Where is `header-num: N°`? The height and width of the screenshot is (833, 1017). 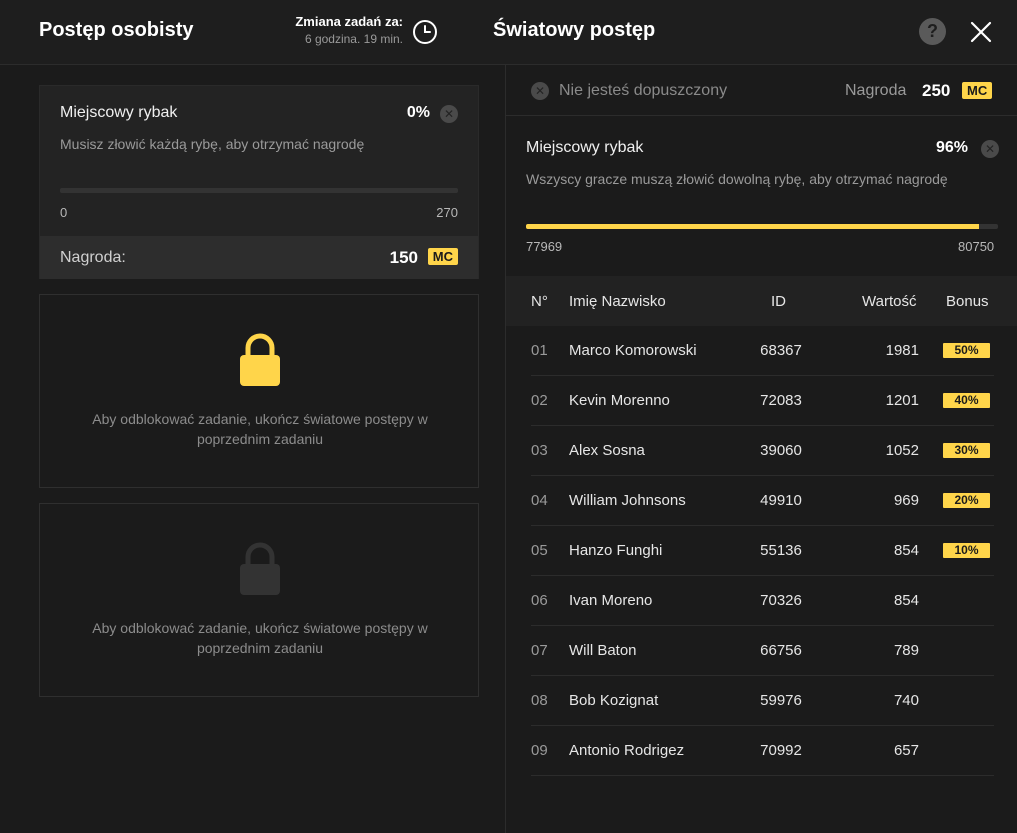
header-num: N° is located at coordinates (539, 301).